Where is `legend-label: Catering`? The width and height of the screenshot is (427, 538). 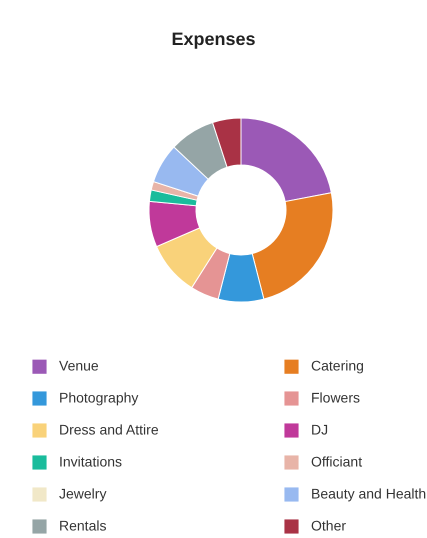 legend-label: Catering is located at coordinates (337, 366).